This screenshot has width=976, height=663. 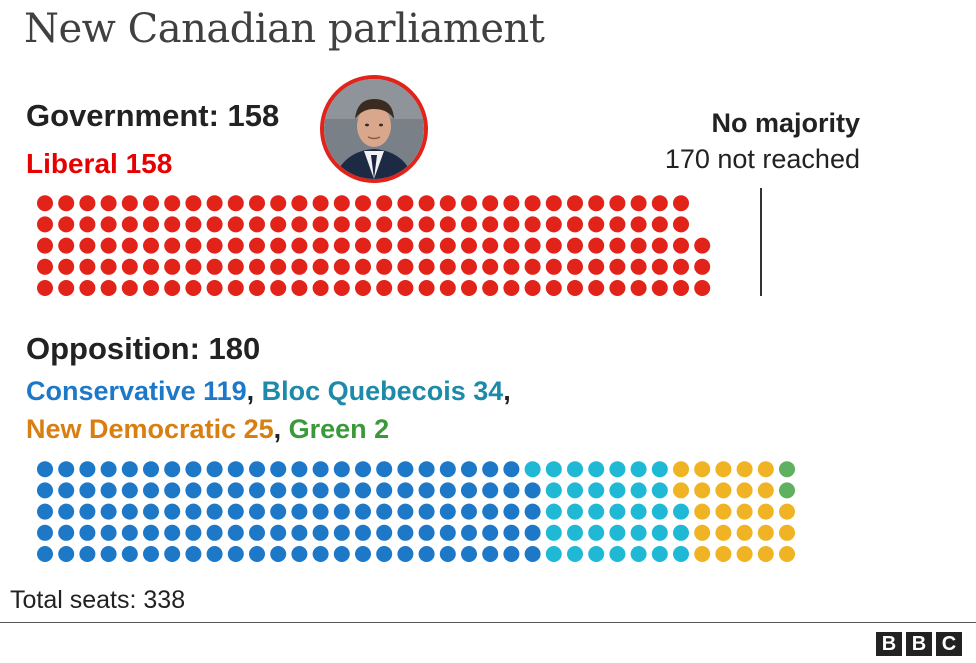 What do you see at coordinates (787, 490) in the screenshot?
I see `seat-green` at bounding box center [787, 490].